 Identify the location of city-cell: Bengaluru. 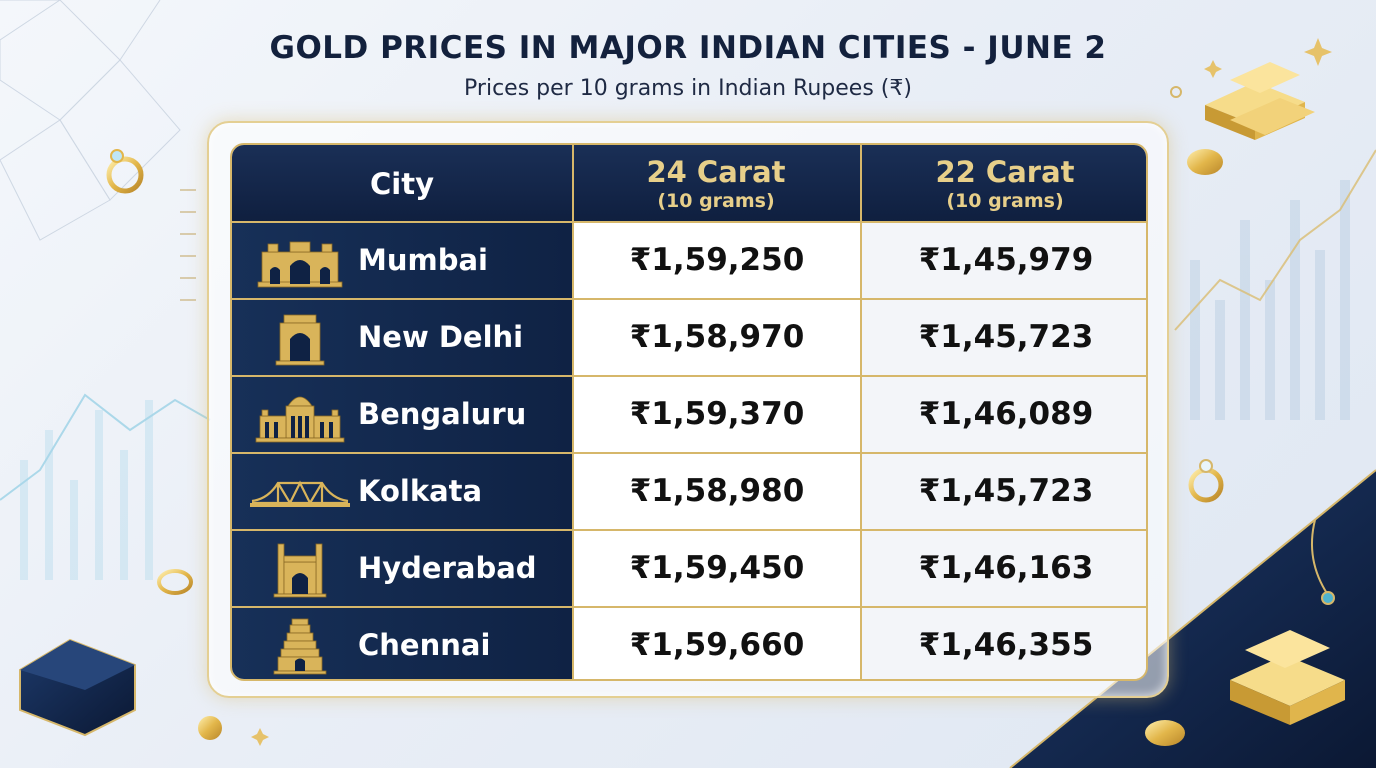
(402, 414).